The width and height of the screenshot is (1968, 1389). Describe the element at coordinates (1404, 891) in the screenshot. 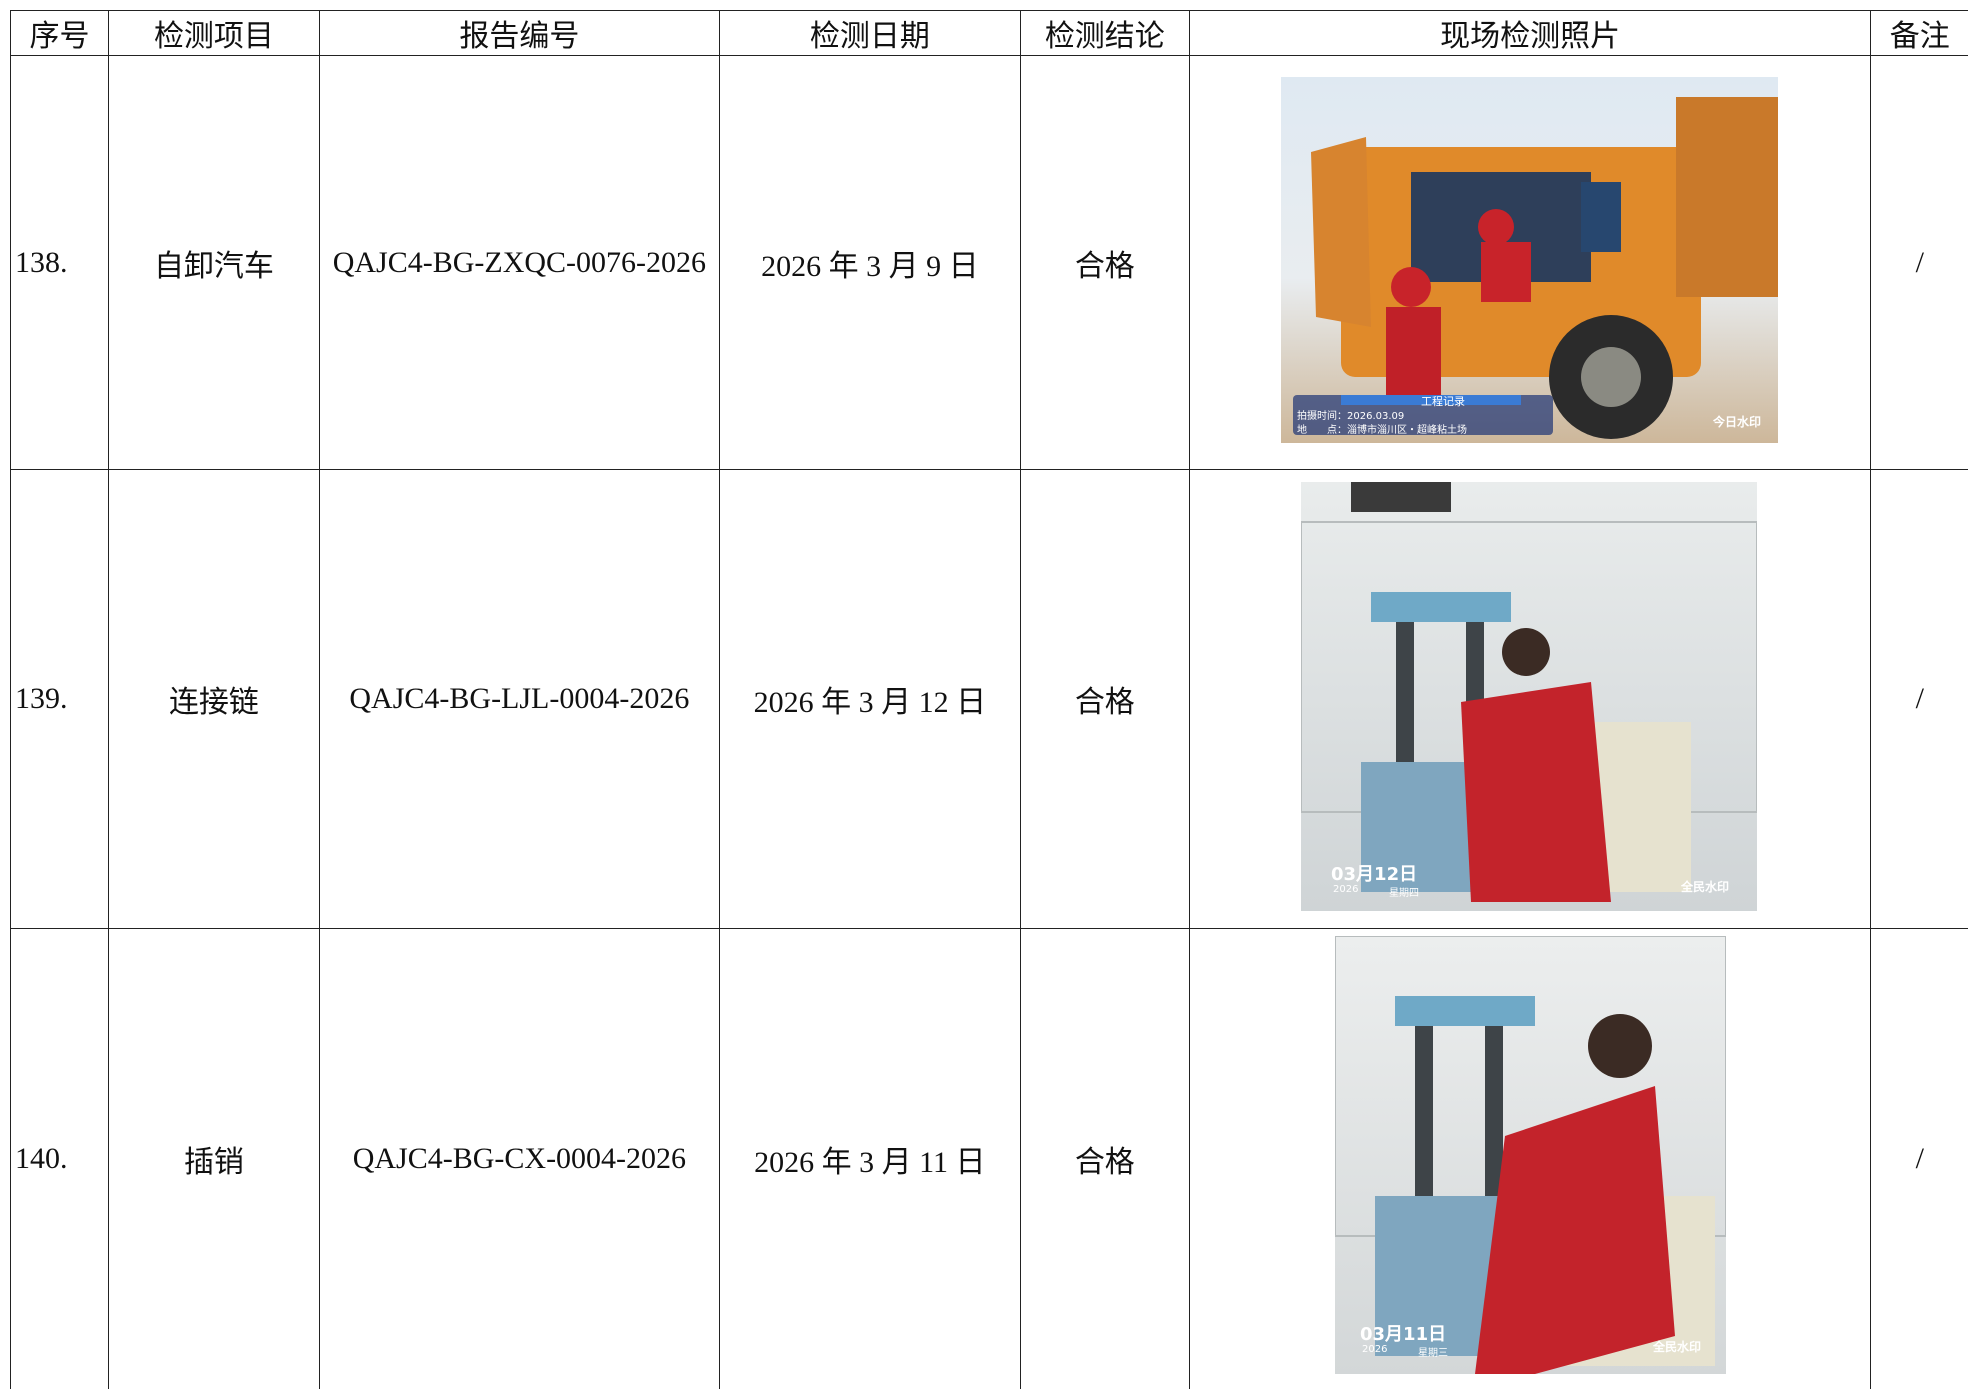

I see `watermark-weekday: 星期四` at that location.